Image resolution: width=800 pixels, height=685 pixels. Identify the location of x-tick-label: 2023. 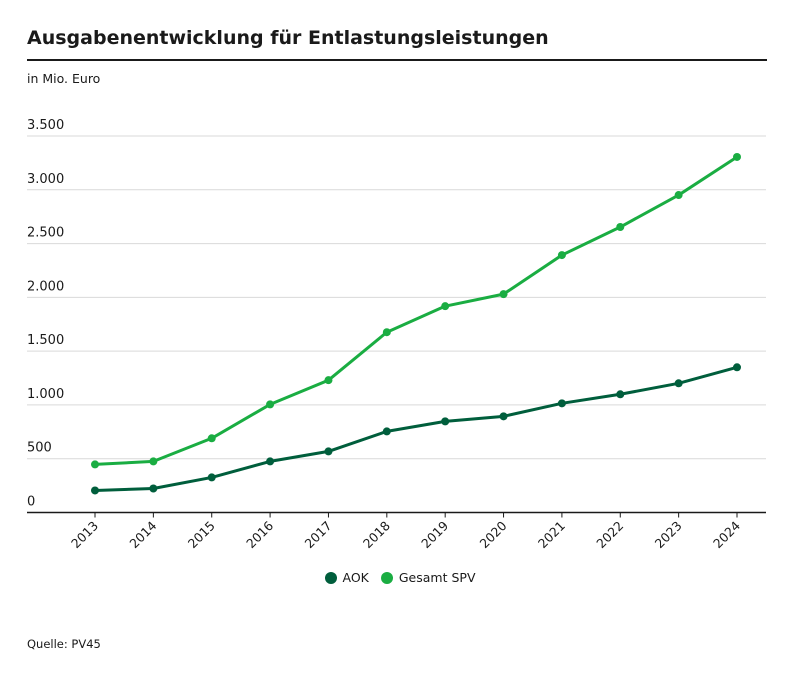
(668, 534).